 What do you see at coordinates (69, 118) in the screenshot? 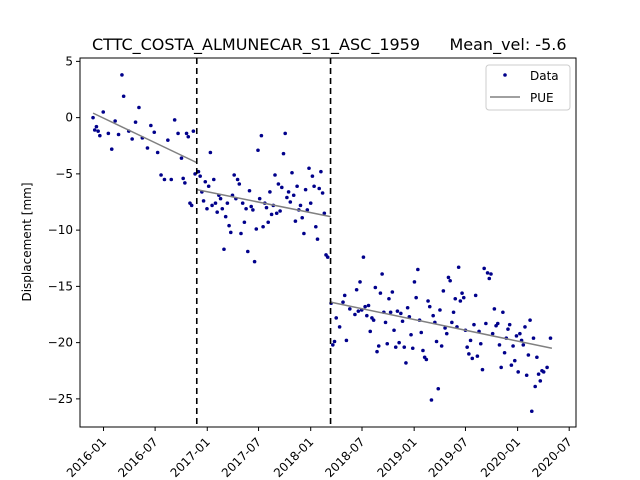
I see `y-tick-label: 0` at bounding box center [69, 118].